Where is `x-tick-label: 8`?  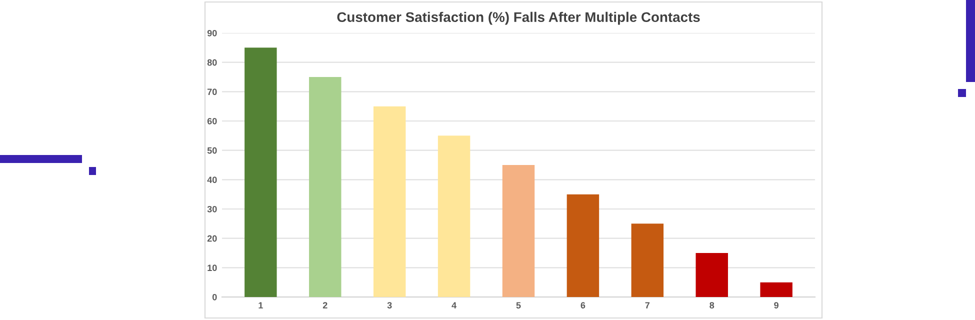 x-tick-label: 8 is located at coordinates (712, 305).